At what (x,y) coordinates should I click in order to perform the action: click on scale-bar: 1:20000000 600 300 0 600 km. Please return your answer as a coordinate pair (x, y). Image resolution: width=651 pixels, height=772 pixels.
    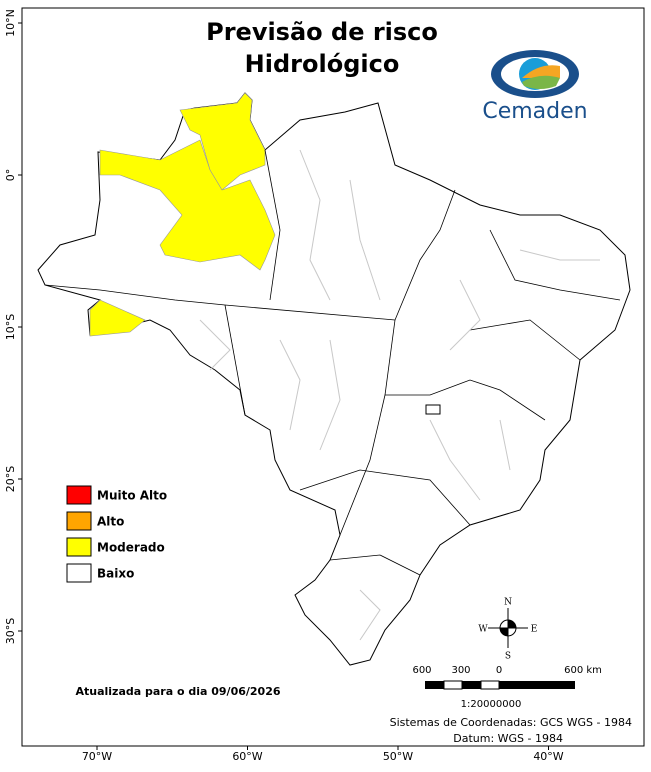
    Looking at the image, I should click on (506, 687).